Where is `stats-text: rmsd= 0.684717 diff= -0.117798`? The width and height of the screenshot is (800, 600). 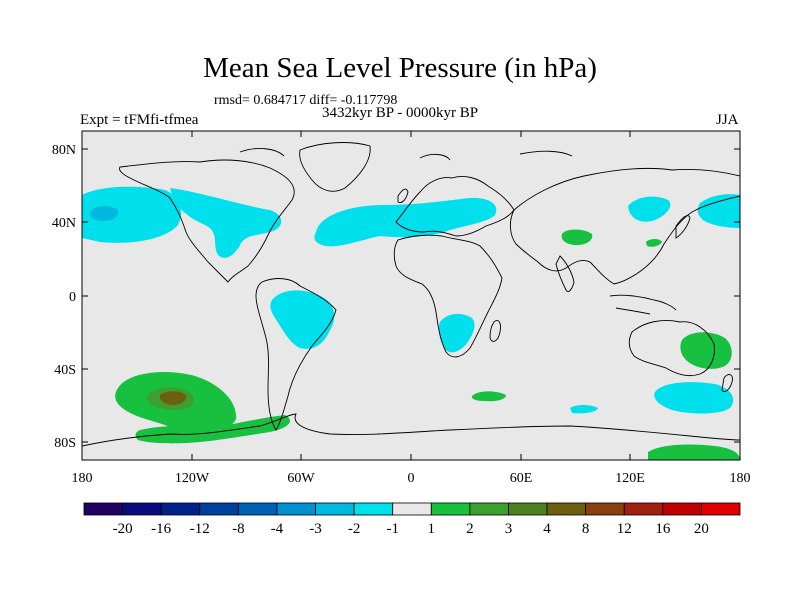 stats-text: rmsd= 0.684717 diff= -0.117798 is located at coordinates (306, 100).